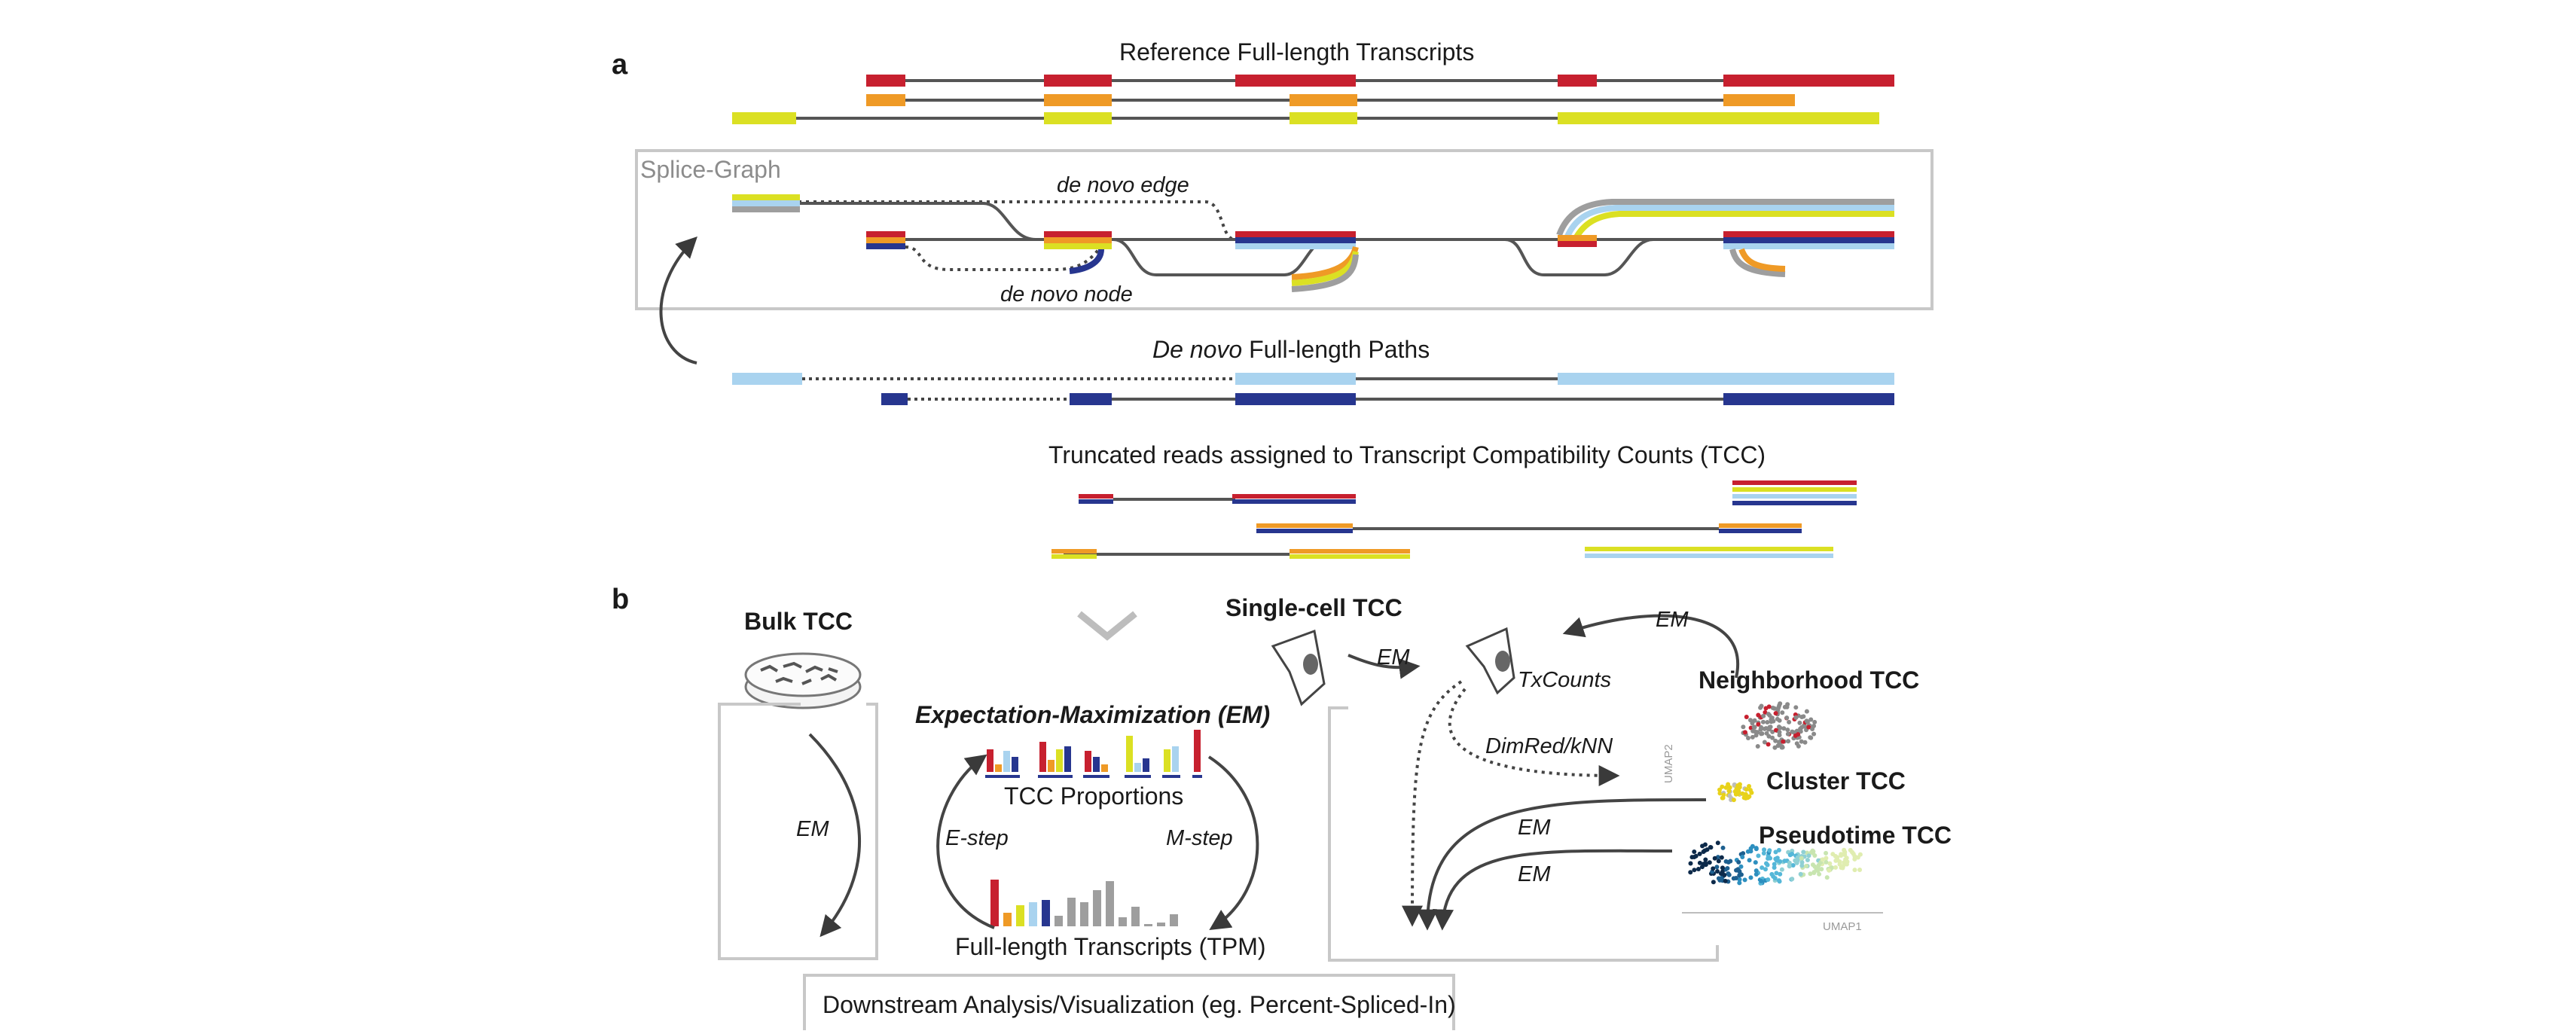  Describe the element at coordinates (621, 599) in the screenshot. I see `panel-b-label: b` at that location.